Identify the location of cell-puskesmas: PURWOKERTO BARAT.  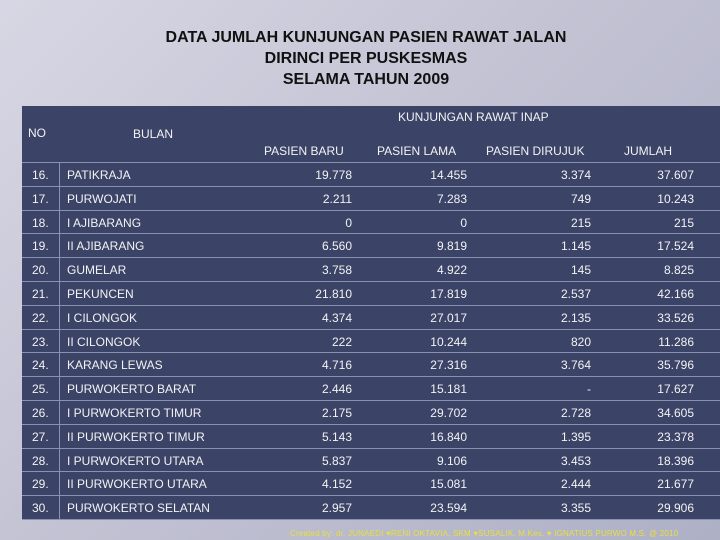
(132, 389).